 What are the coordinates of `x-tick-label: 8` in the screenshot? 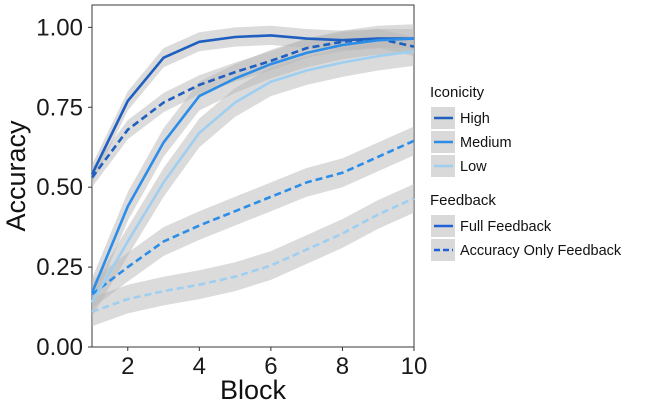 It's located at (342, 366).